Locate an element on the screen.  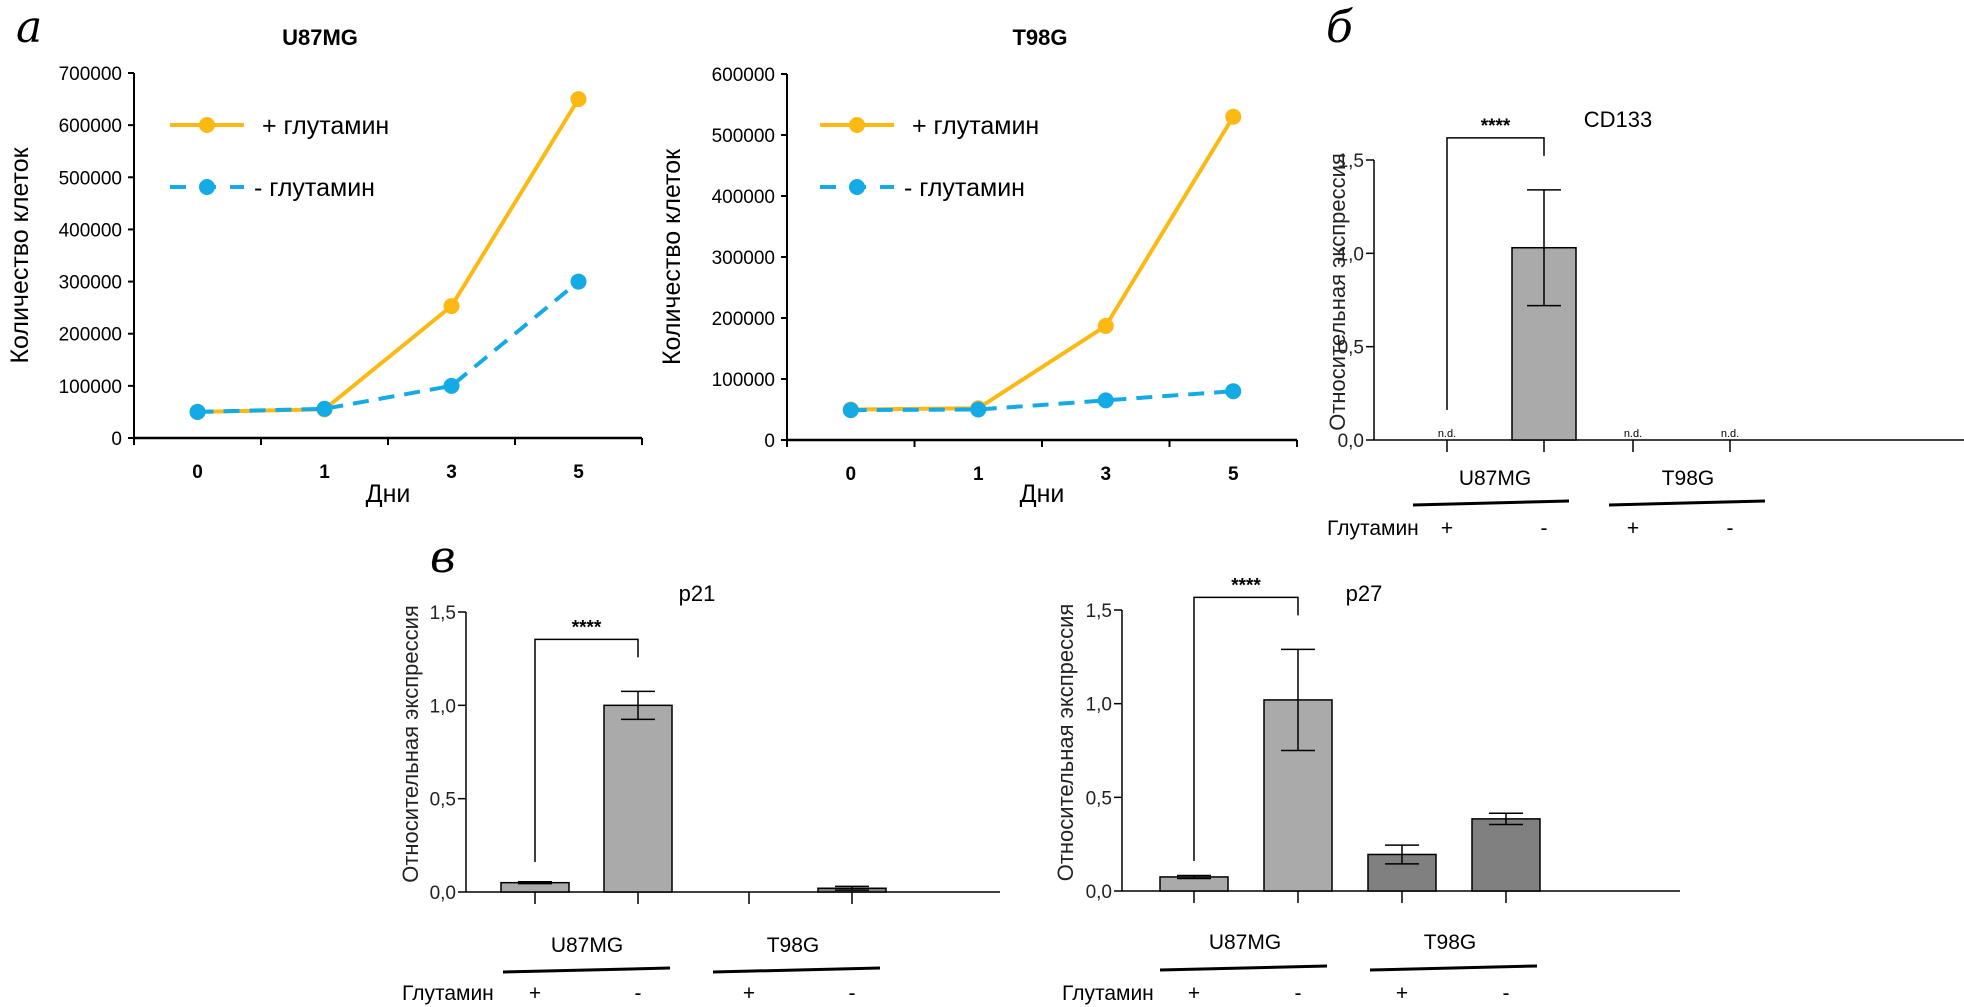
legend-label-minus: - глутамин is located at coordinates (964, 188).